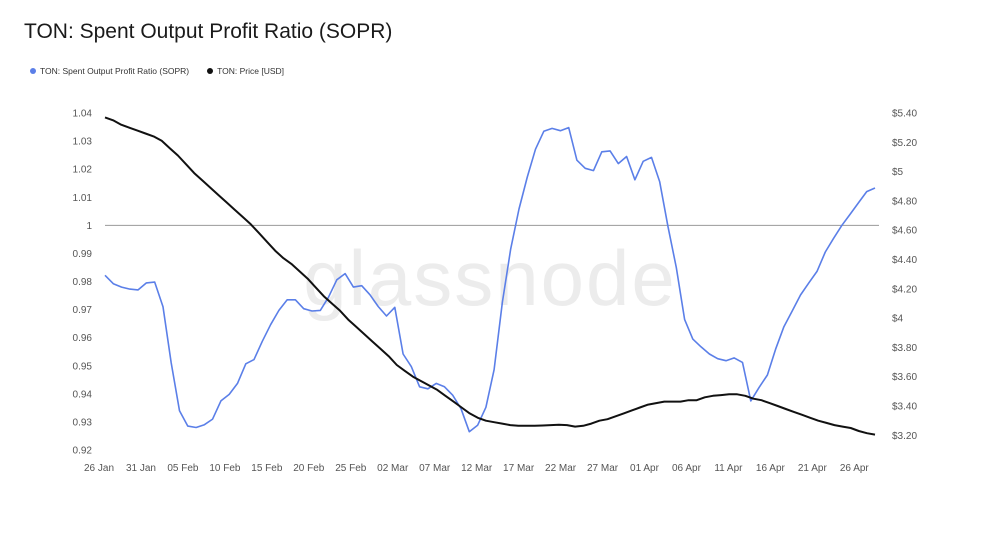 The width and height of the screenshot is (984, 554). Describe the element at coordinates (904, 407) in the screenshot. I see `y-right-tick-label: $3.40` at that location.